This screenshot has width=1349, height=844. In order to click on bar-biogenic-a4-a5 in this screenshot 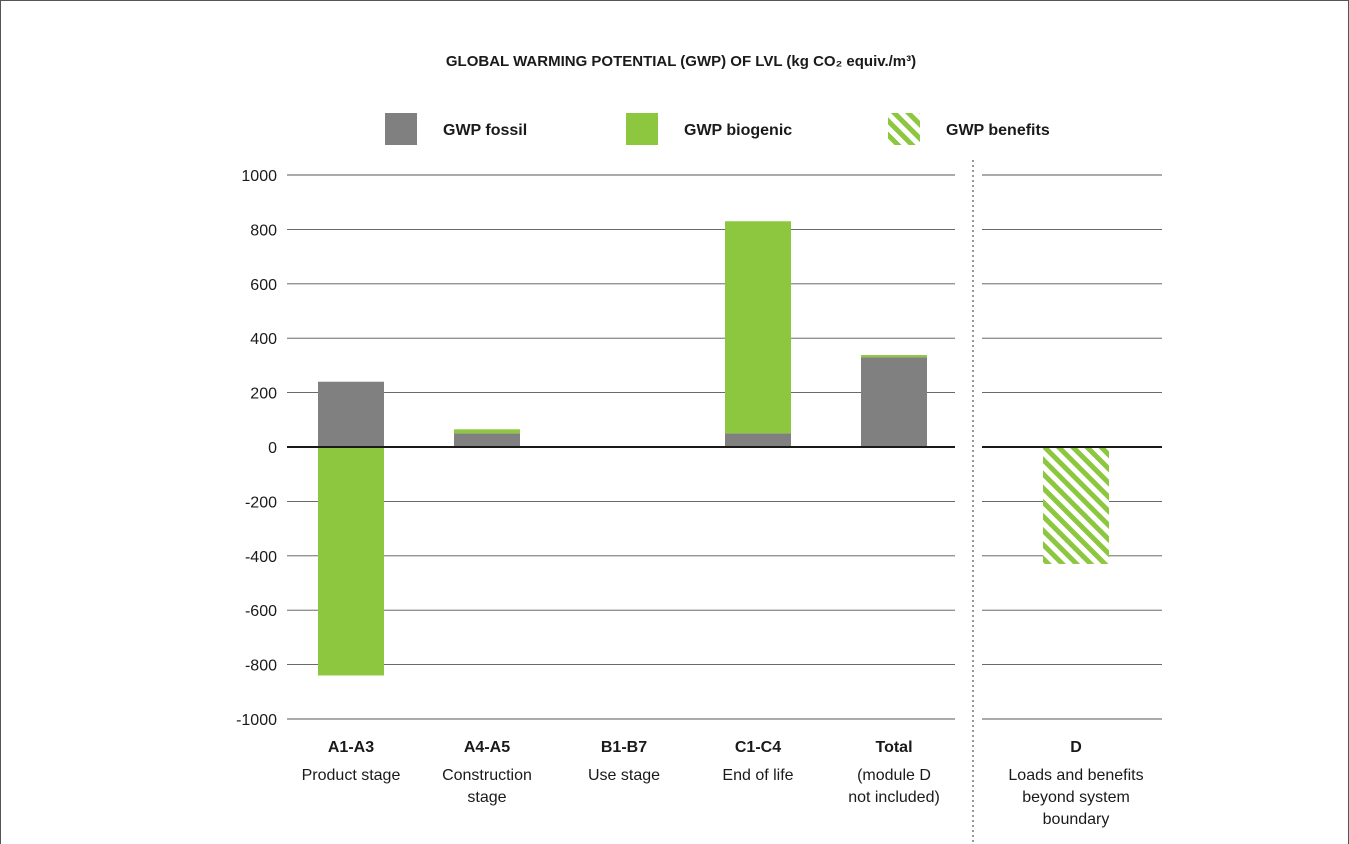, I will do `click(487, 431)`.